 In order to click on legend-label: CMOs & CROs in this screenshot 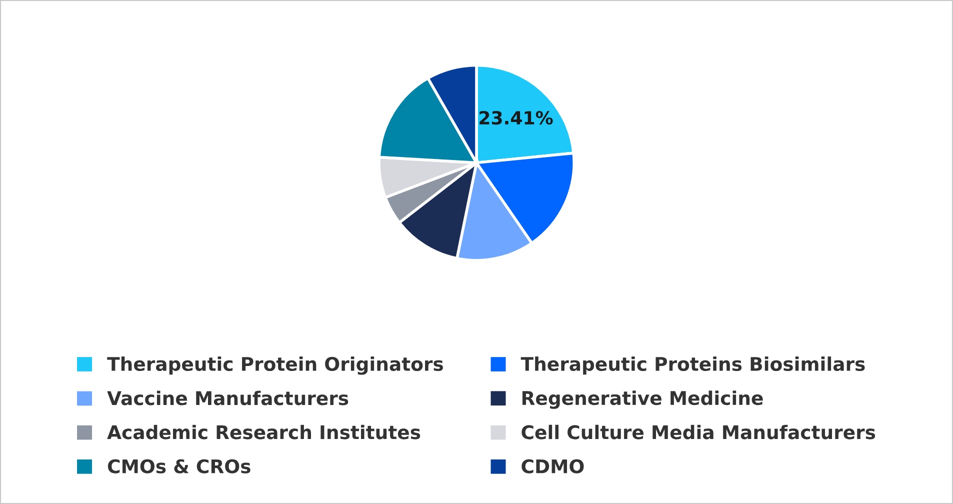, I will do `click(179, 466)`.